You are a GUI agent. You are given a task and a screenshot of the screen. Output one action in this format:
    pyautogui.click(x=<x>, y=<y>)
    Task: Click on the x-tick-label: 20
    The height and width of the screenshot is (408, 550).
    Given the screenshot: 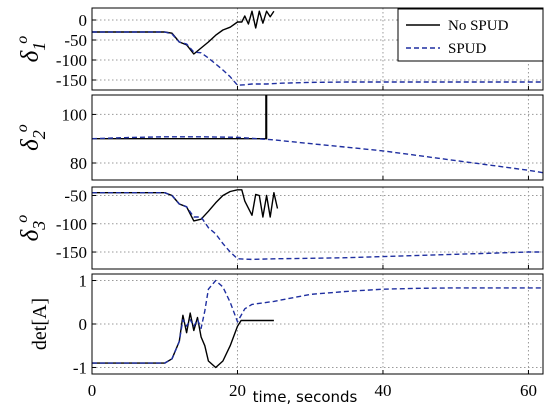 What is the action you would take?
    pyautogui.click(x=237, y=390)
    